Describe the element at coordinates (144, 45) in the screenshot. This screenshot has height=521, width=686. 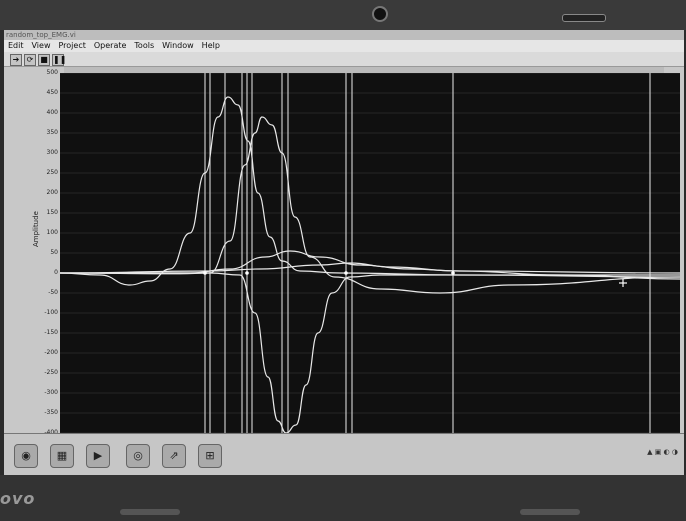
I see `menu-tools: Tools` at that location.